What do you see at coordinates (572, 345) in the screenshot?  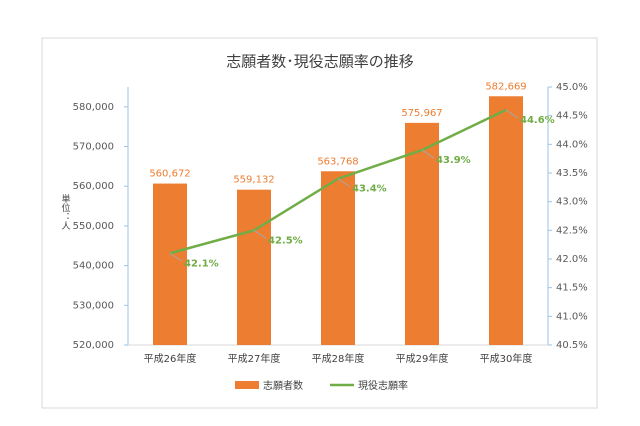 I see `y2-tick-label: 40.5%` at bounding box center [572, 345].